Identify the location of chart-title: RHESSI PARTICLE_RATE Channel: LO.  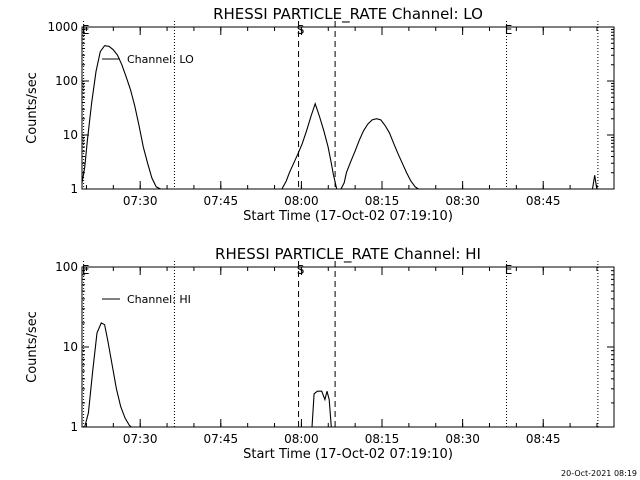
(348, 14).